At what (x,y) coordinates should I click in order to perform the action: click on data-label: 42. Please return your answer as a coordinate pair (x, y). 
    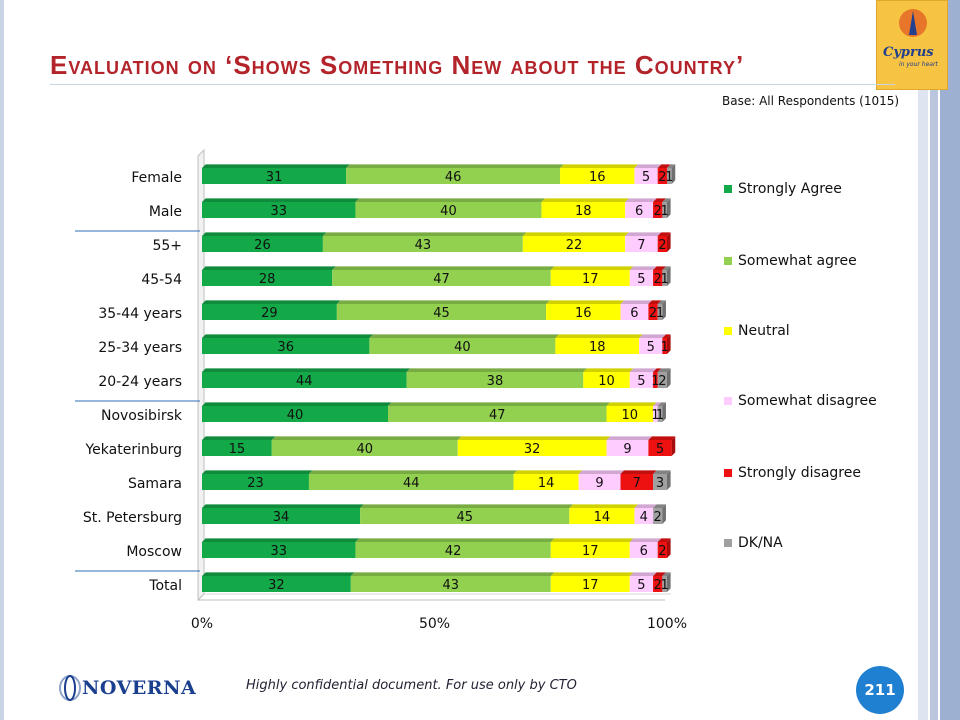
    Looking at the image, I should click on (453, 551).